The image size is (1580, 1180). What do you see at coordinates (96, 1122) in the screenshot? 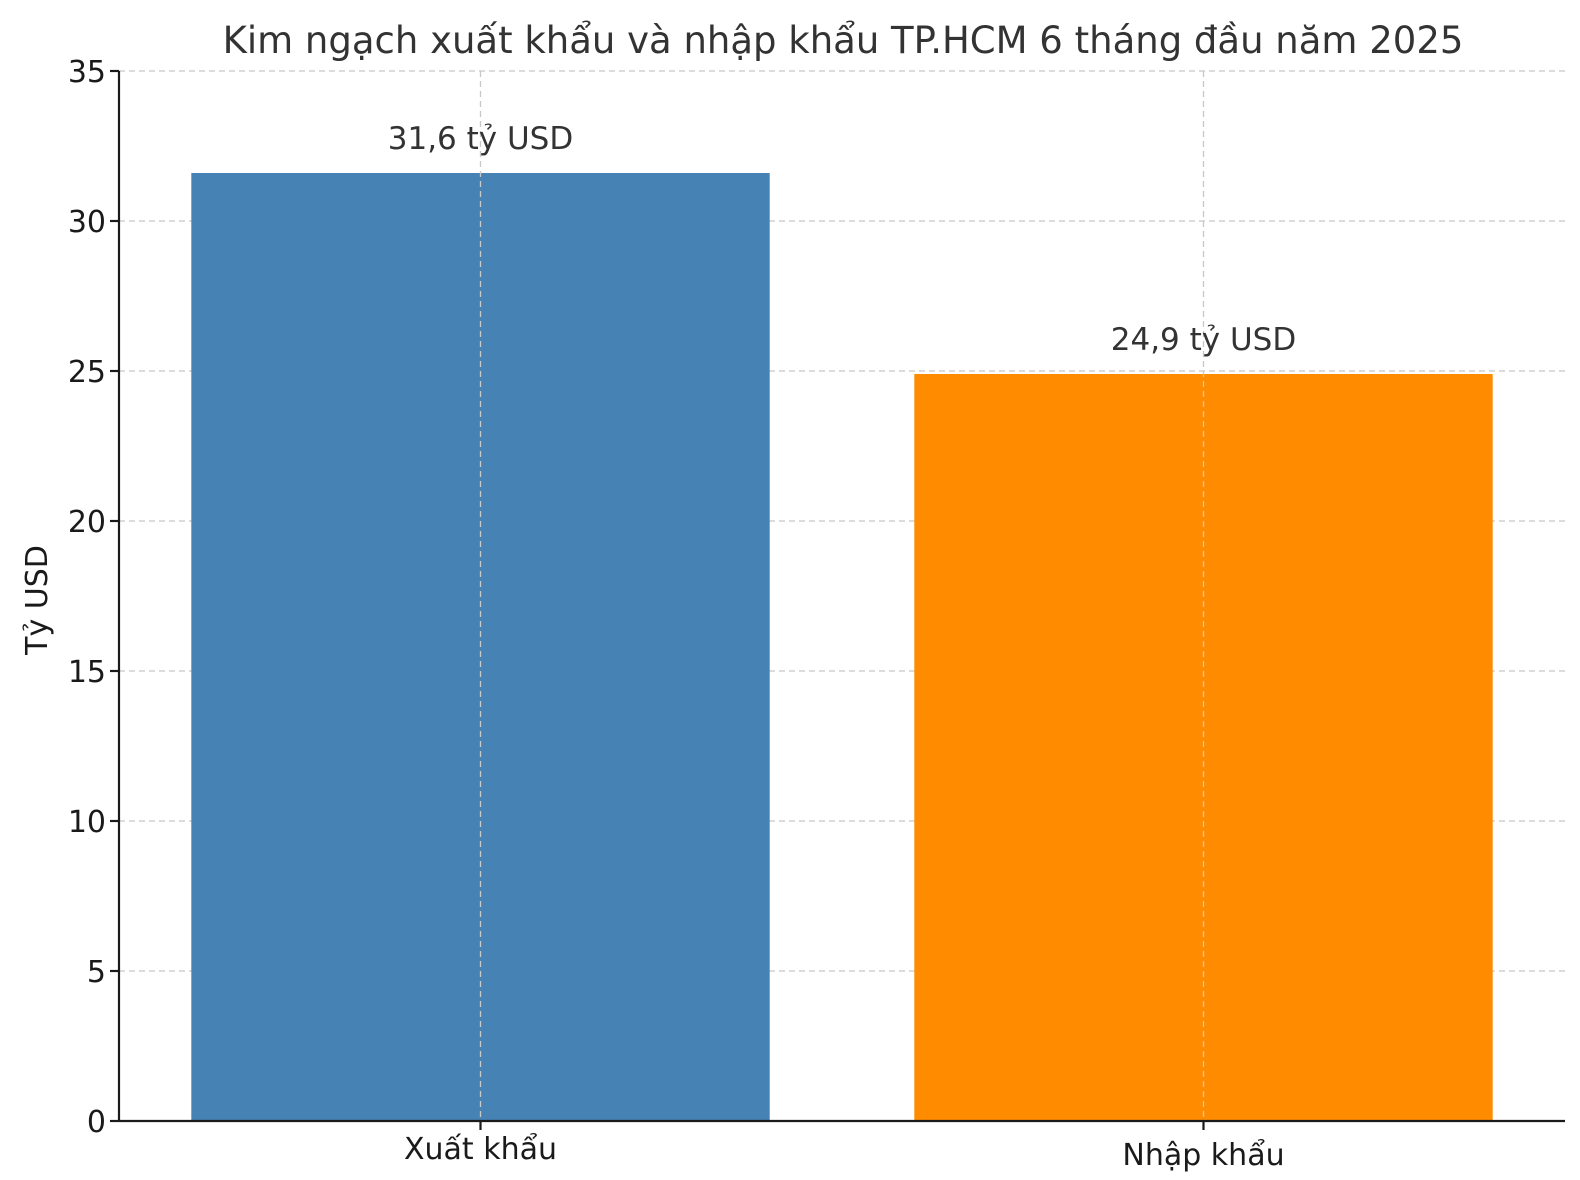
I see `y-tick-label: 0` at bounding box center [96, 1122].